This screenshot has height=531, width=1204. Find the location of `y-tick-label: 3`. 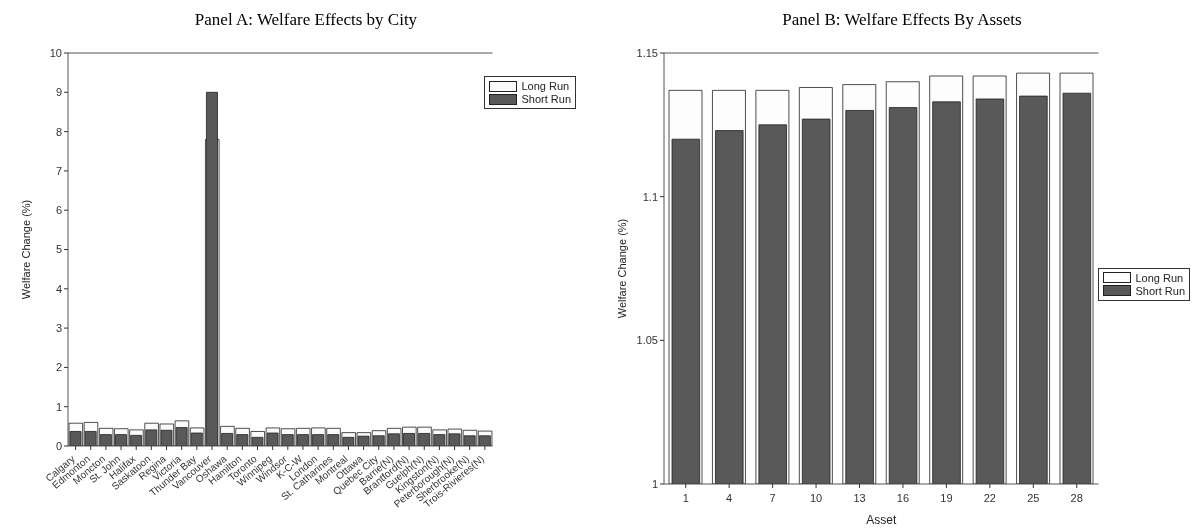

y-tick-label: 3 is located at coordinates (58, 328).